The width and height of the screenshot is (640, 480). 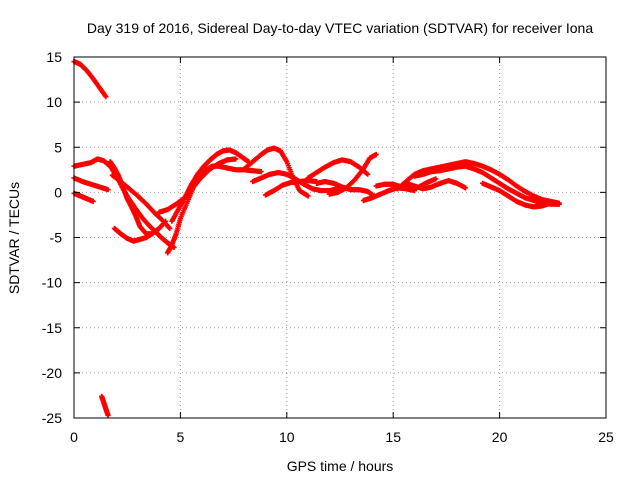 What do you see at coordinates (52, 328) in the screenshot?
I see `y-tick-label: -15` at bounding box center [52, 328].